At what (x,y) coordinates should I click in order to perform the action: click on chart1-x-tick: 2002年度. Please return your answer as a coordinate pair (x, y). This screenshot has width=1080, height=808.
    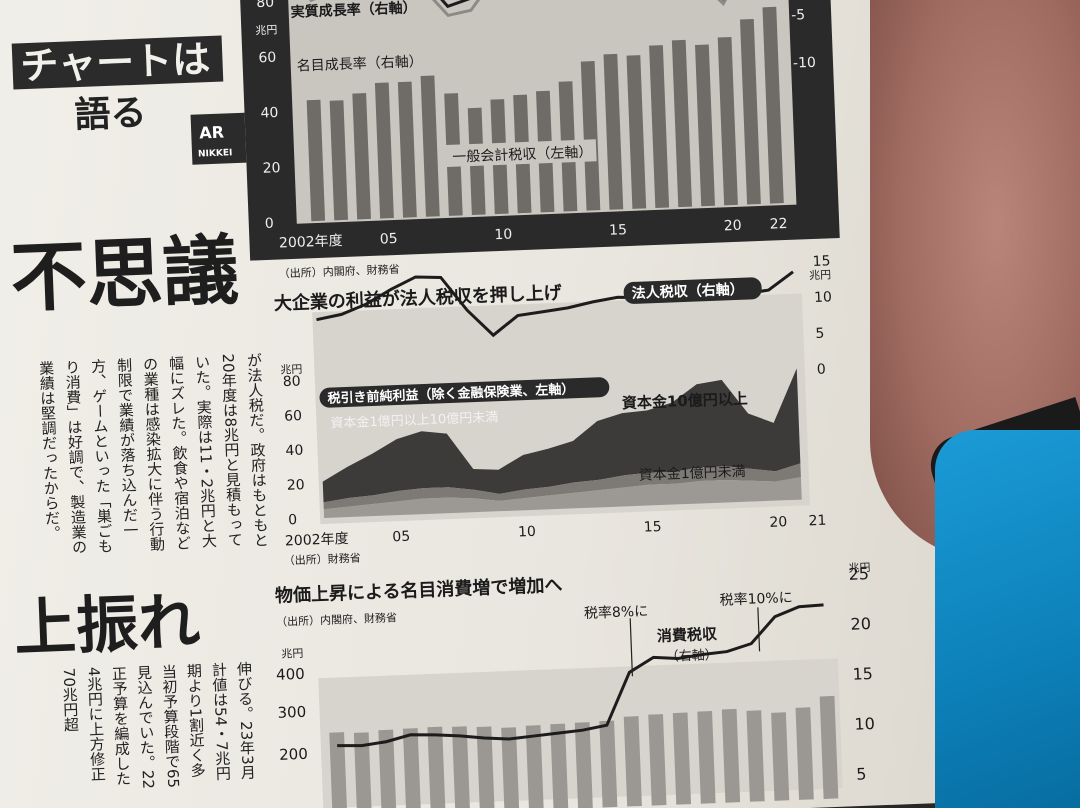
    Looking at the image, I should click on (311, 242).